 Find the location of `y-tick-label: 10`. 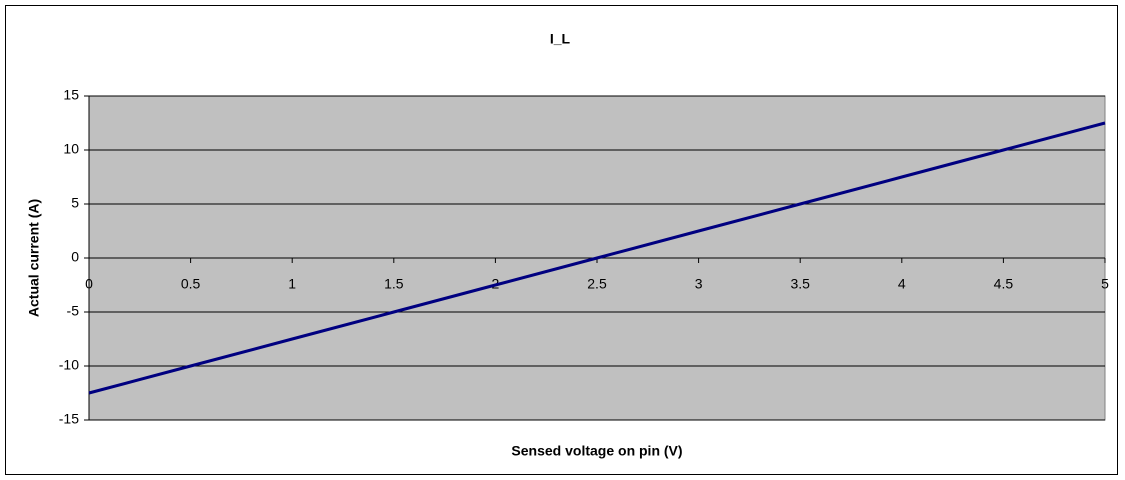

y-tick-label: 10 is located at coordinates (71, 149).